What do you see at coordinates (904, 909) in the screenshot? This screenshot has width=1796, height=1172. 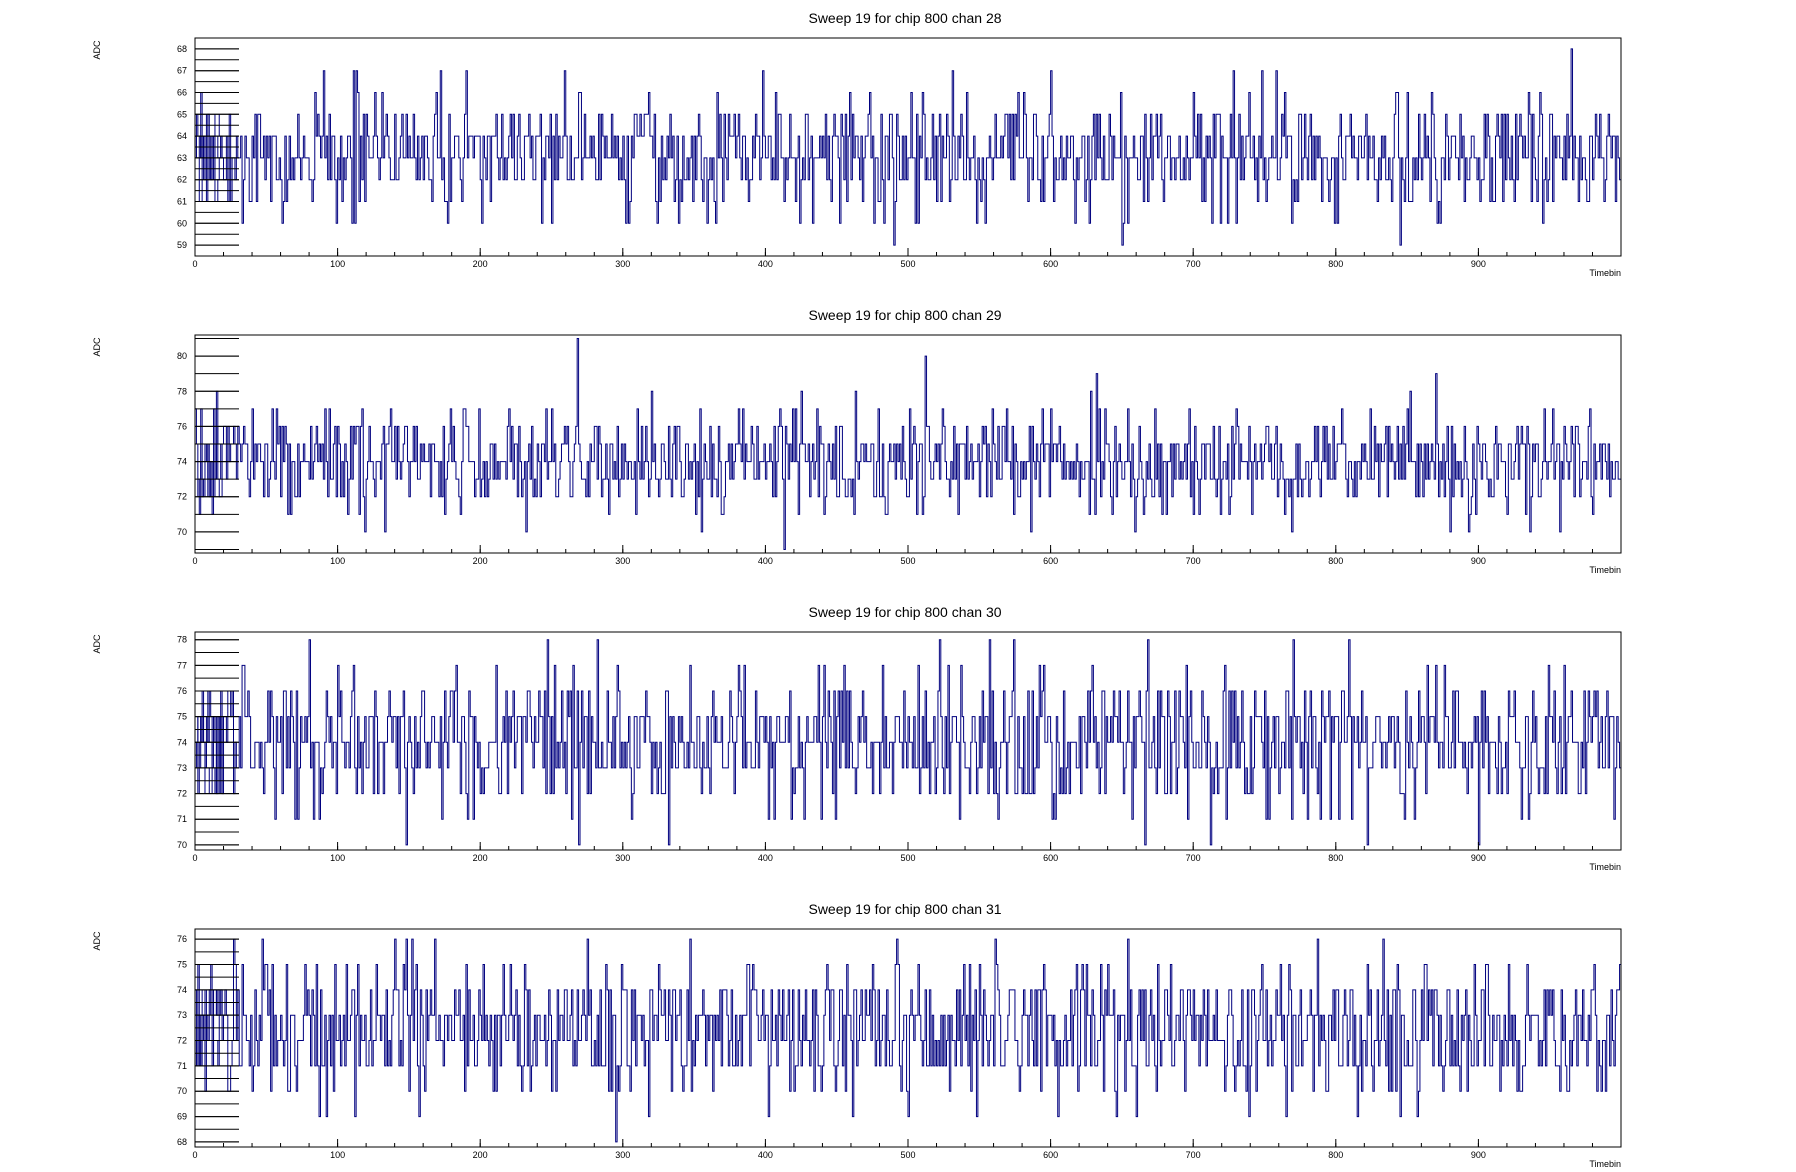 I see `chart-title: Sweep 19 for chip 800 chan 31` at bounding box center [904, 909].